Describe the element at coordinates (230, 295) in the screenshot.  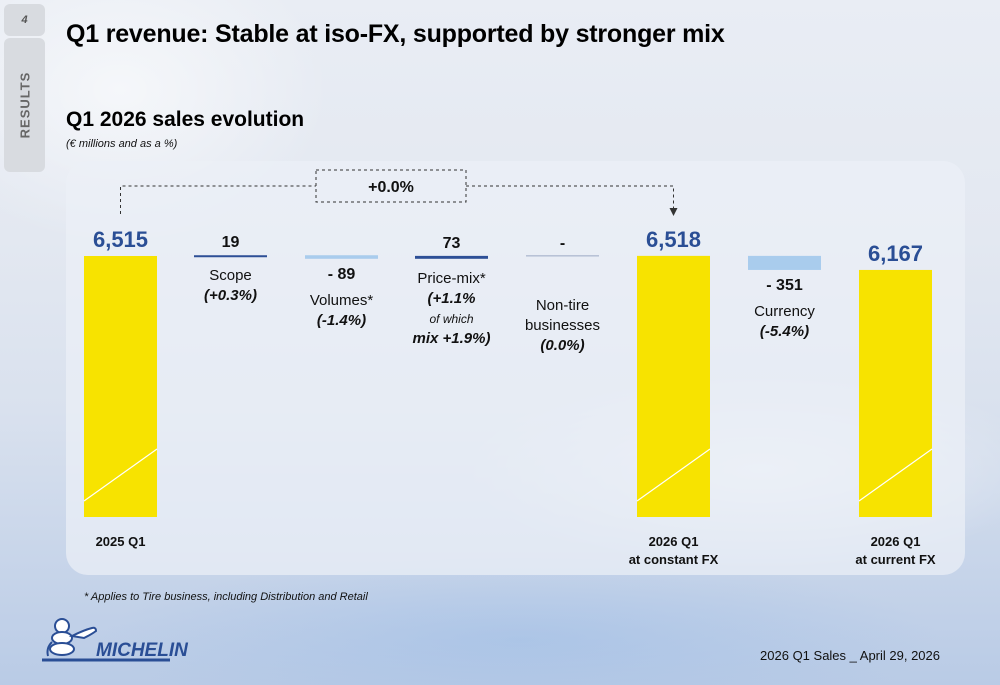
I see `category-label: (+0.3%)` at that location.